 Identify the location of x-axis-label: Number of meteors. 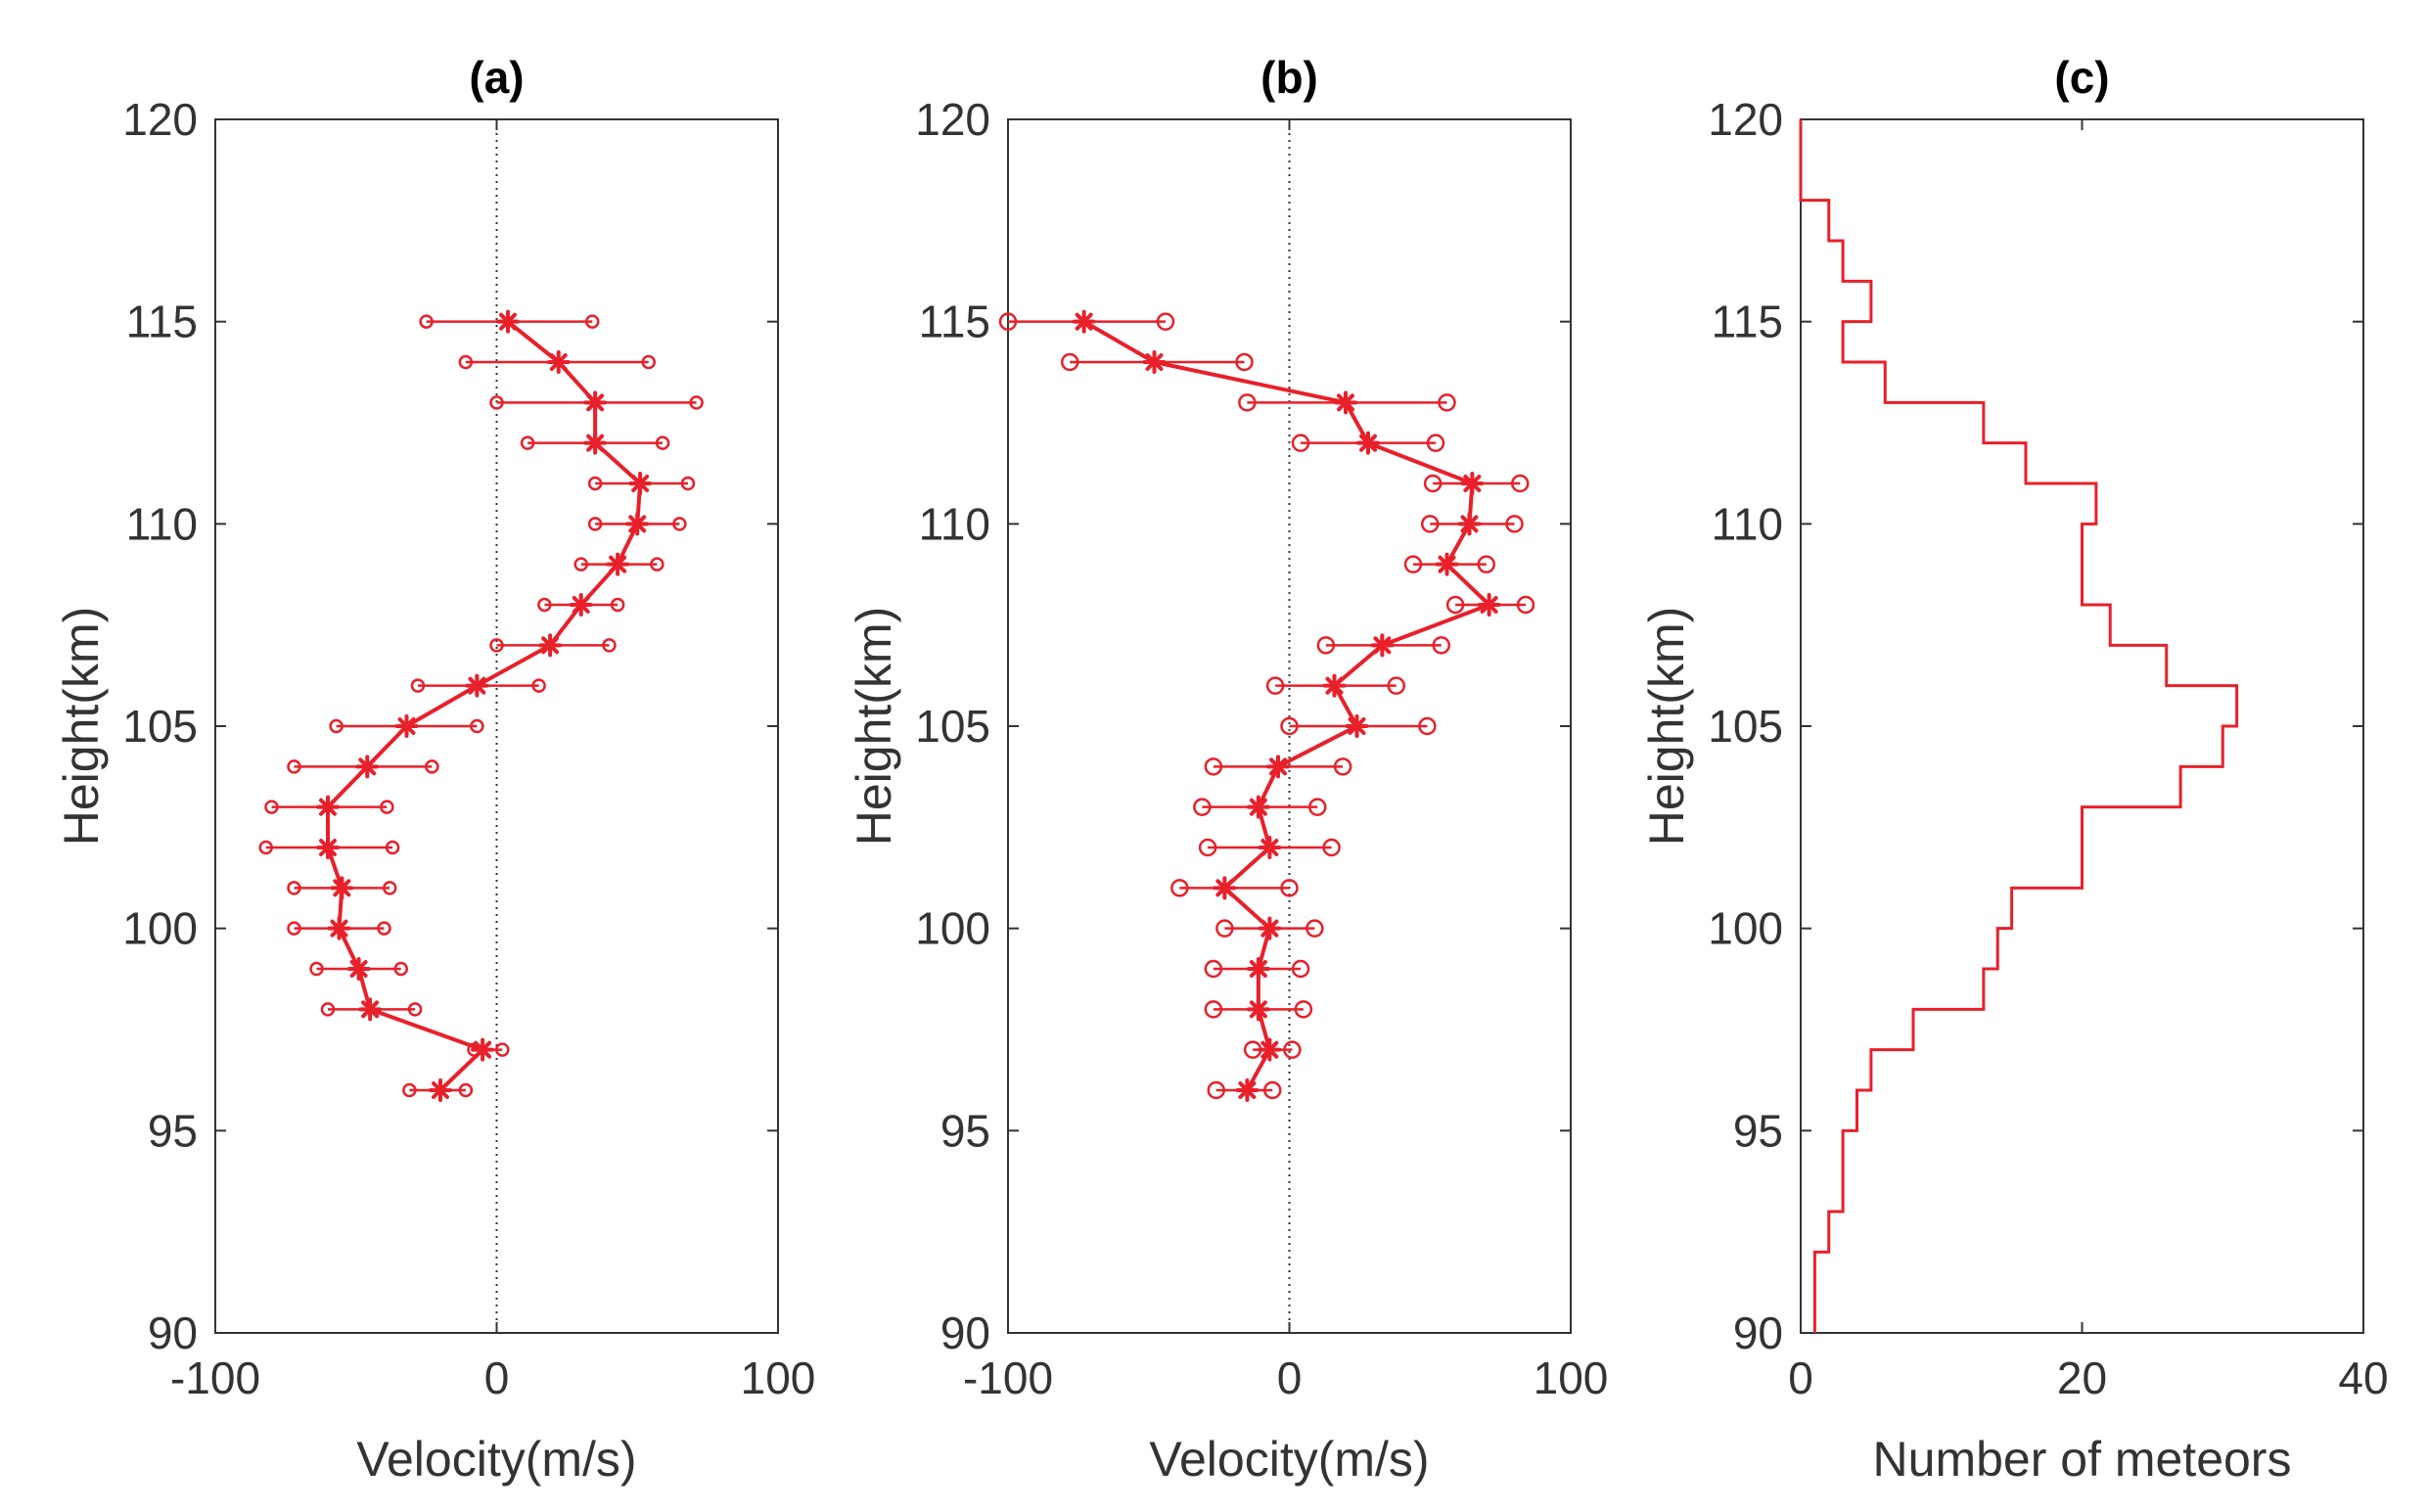
(2083, 1459).